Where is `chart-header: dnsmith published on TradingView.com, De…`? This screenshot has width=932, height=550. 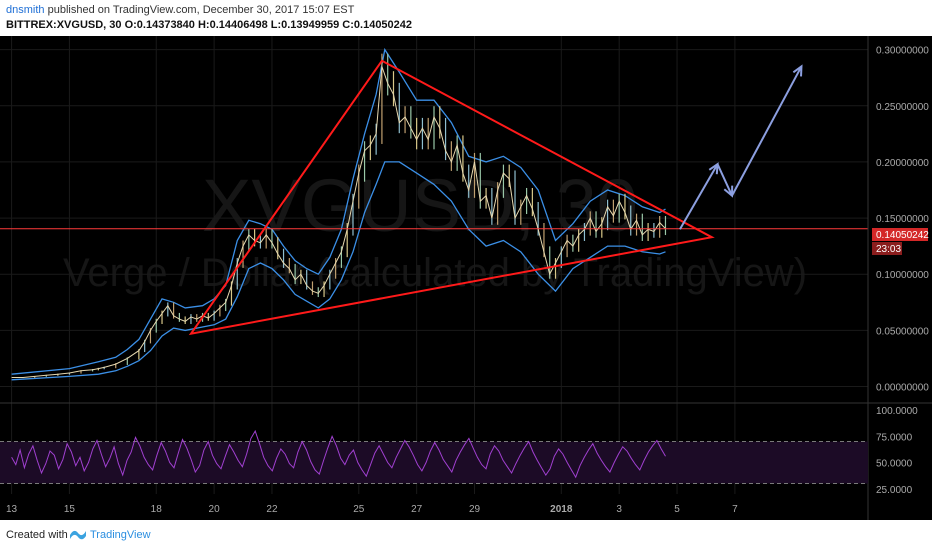
chart-header: dnsmith published on TradingView.com, De… is located at coordinates (466, 18).